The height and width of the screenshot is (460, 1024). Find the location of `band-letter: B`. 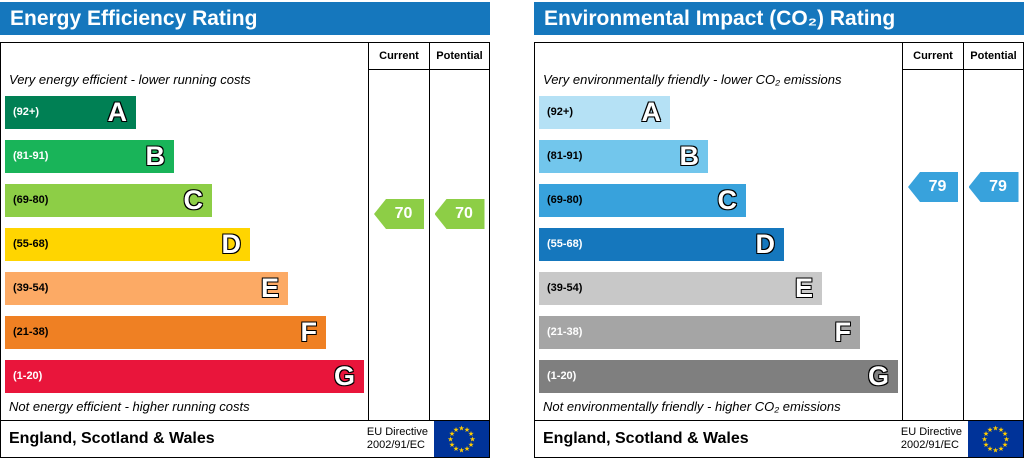

band-letter: B is located at coordinates (155, 156).